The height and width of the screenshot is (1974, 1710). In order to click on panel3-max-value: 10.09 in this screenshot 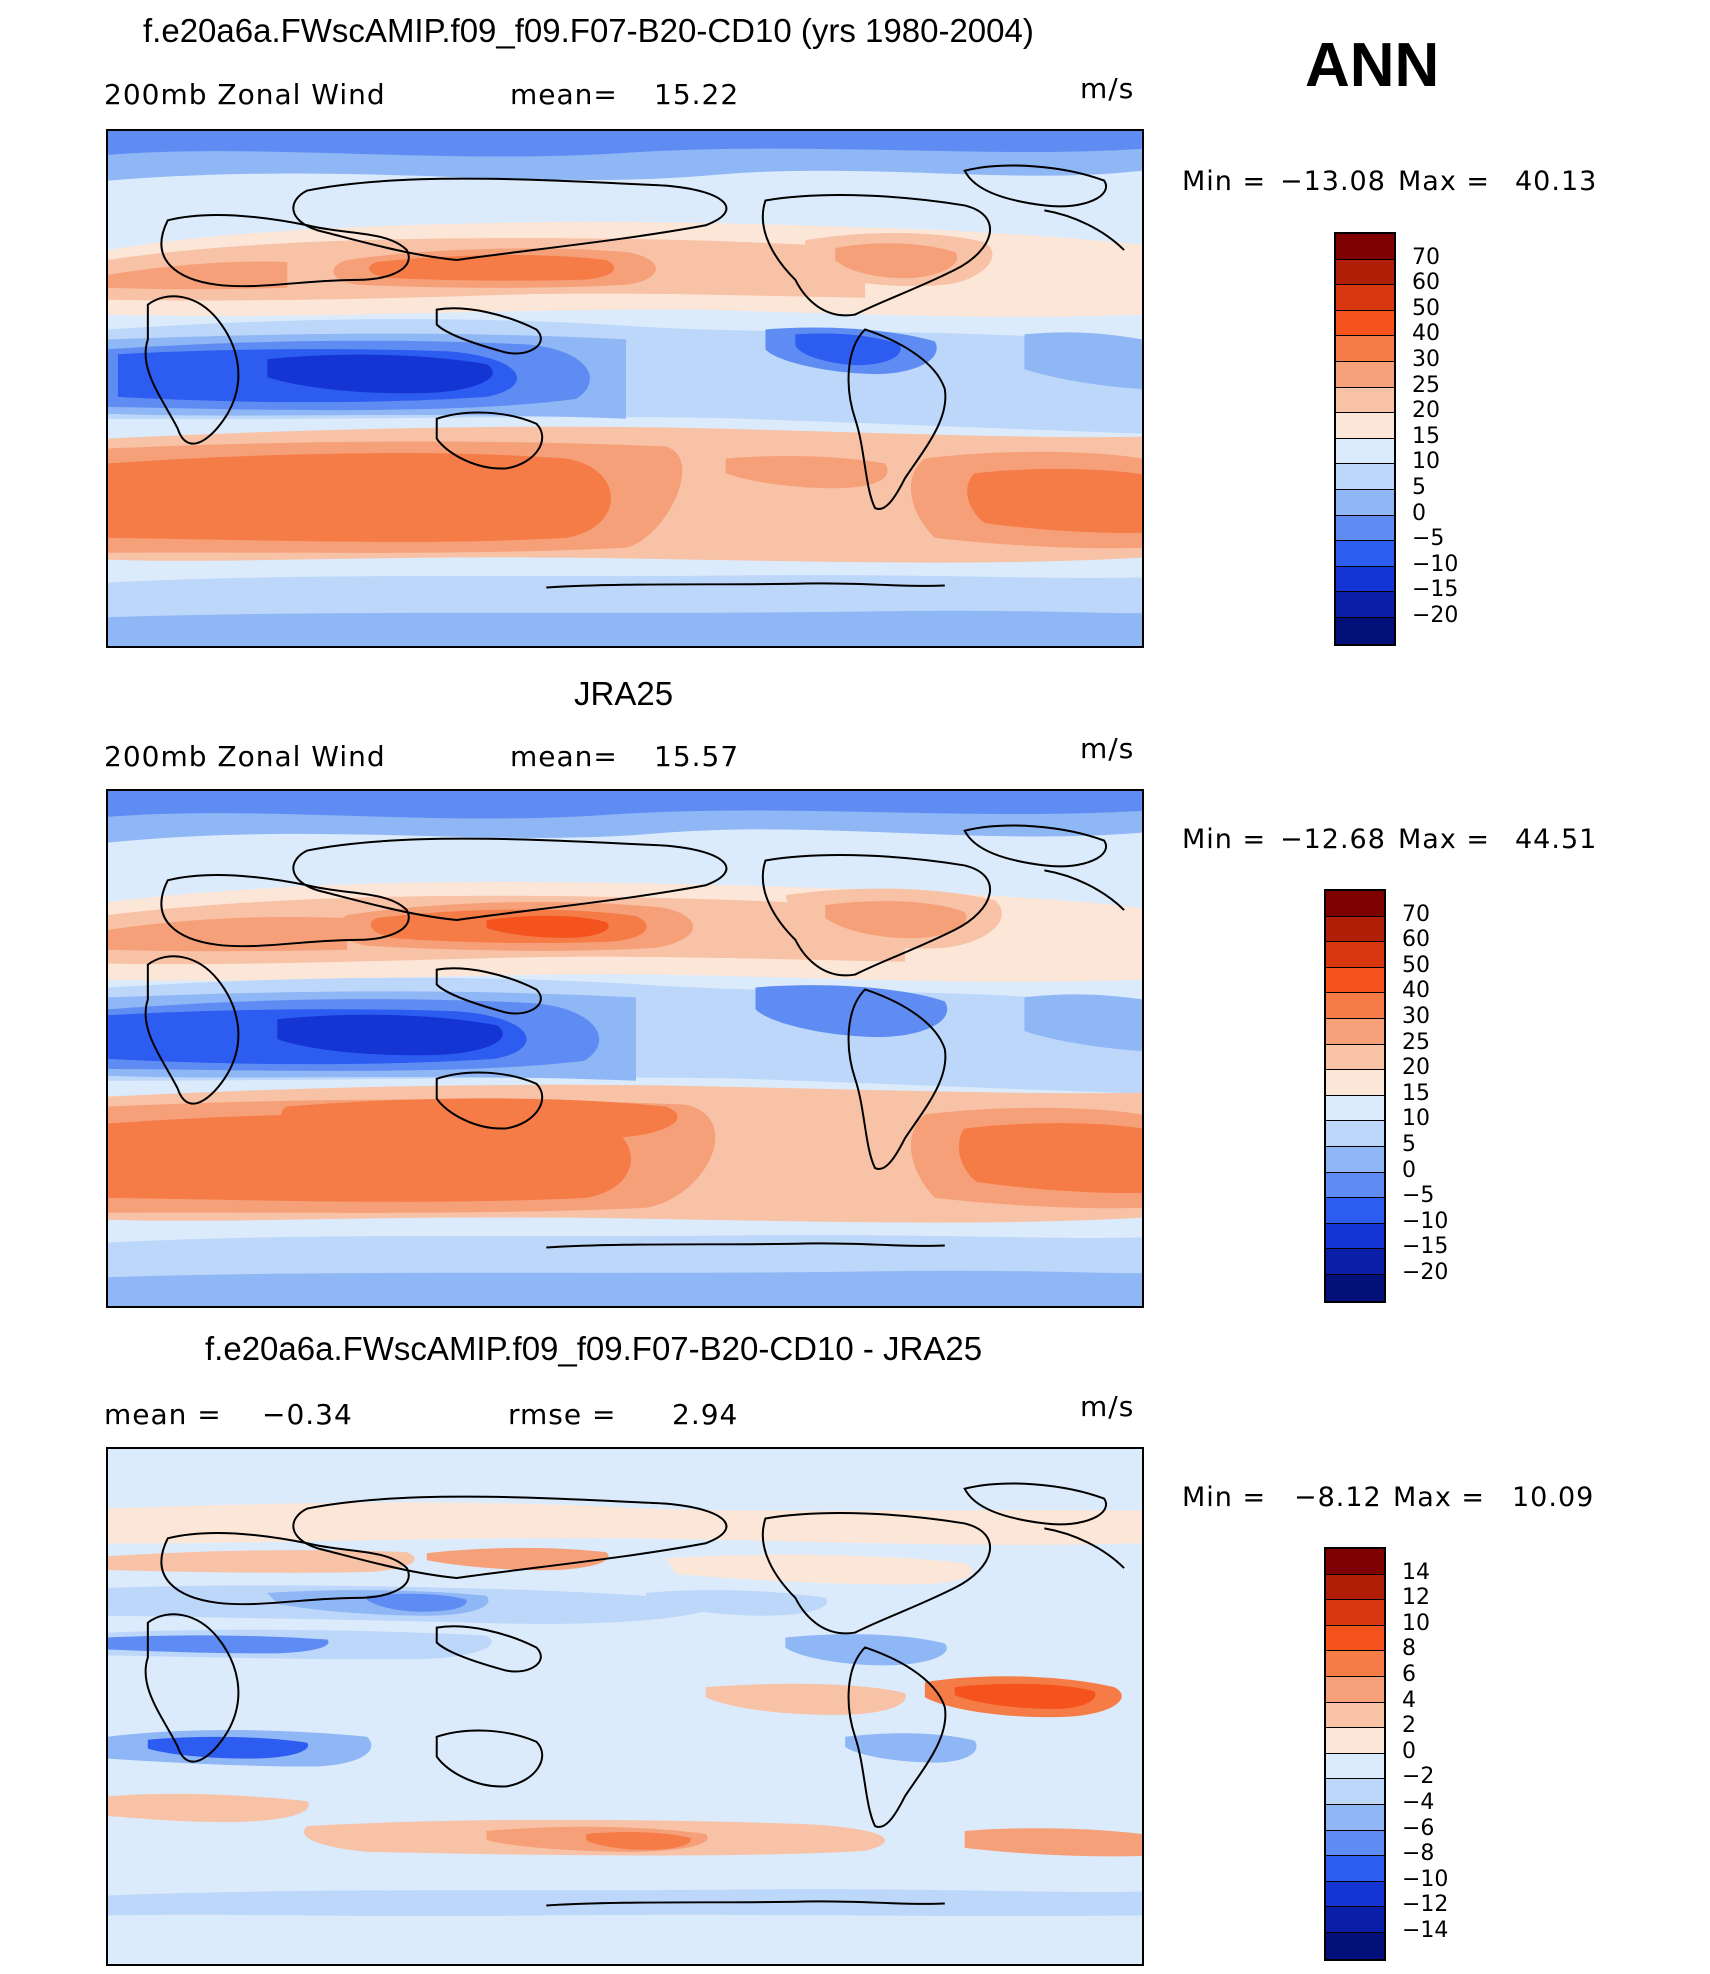, I will do `click(1553, 1497)`.